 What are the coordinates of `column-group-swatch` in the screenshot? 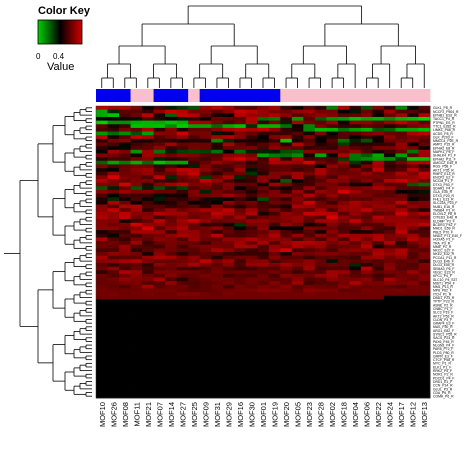 It's located at (320, 95).